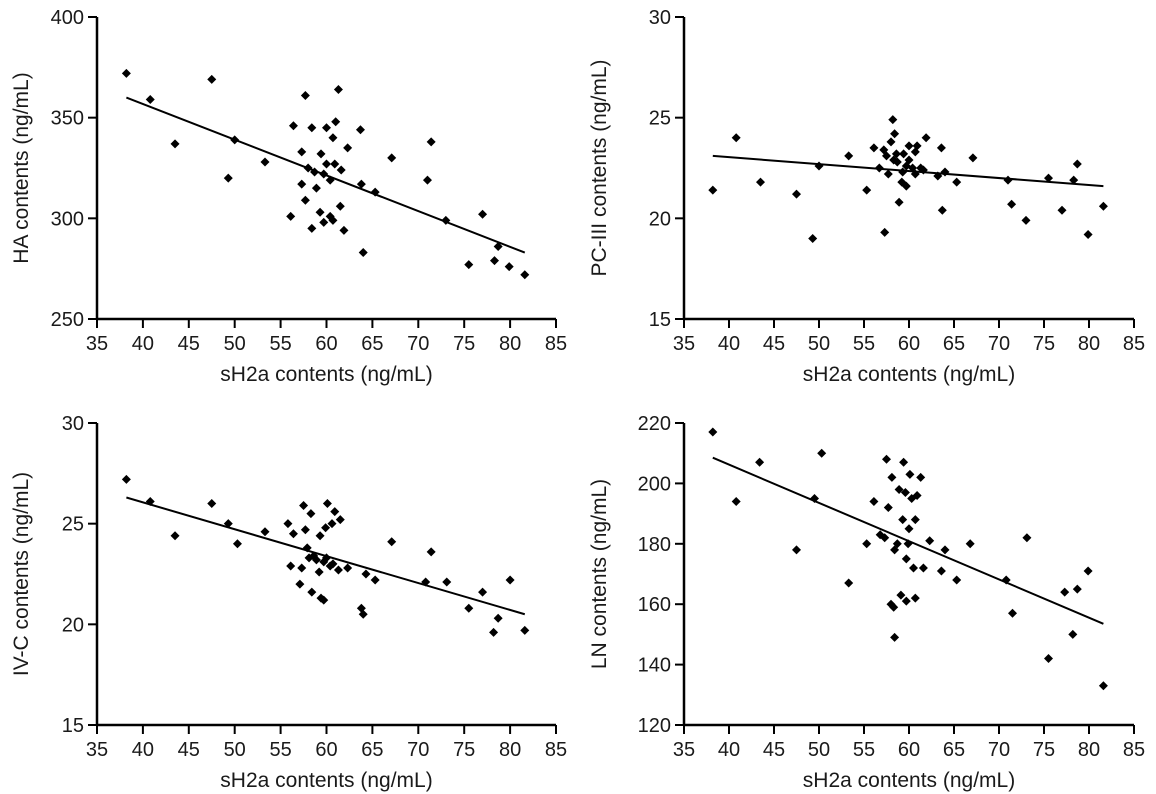  What do you see at coordinates (97, 344) in the screenshot?
I see `chart-0-x-tick-label-0: 35` at bounding box center [97, 344].